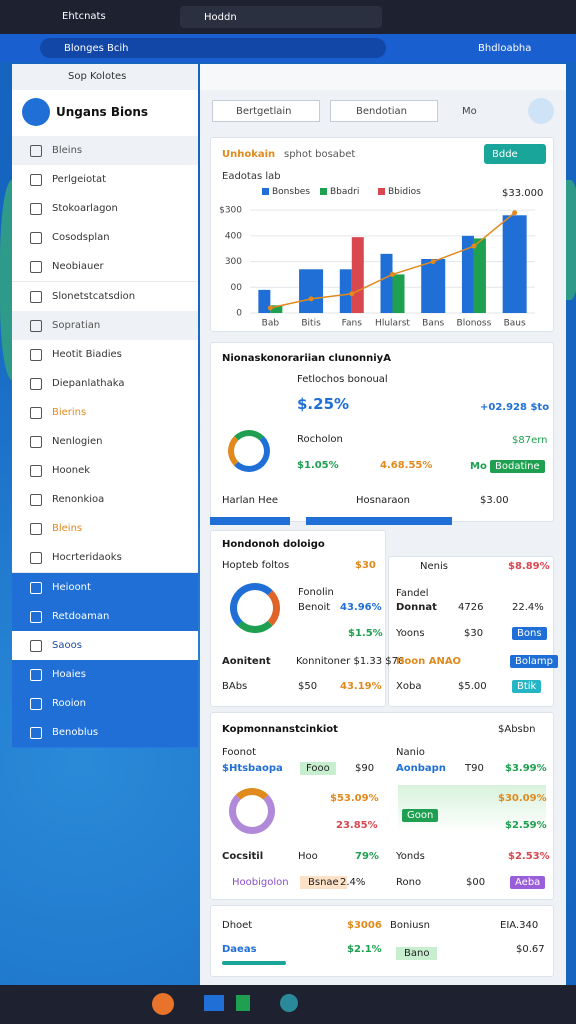 Image resolution: width=576 pixels, height=1024 pixels. Describe the element at coordinates (318, 768) in the screenshot. I see `card-text: Fooo` at that location.